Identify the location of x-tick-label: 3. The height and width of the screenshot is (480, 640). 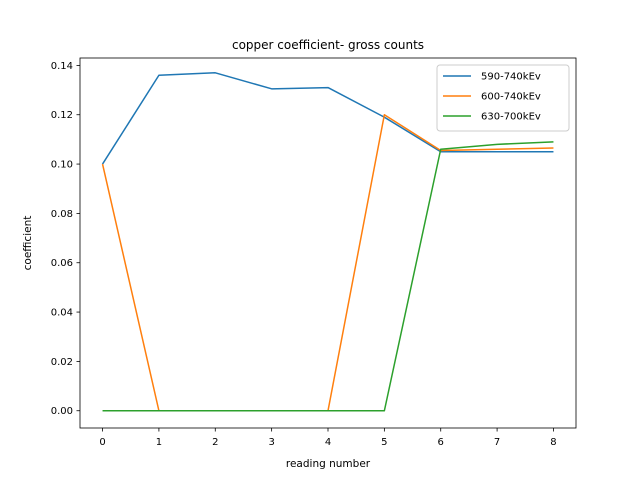
(271, 442).